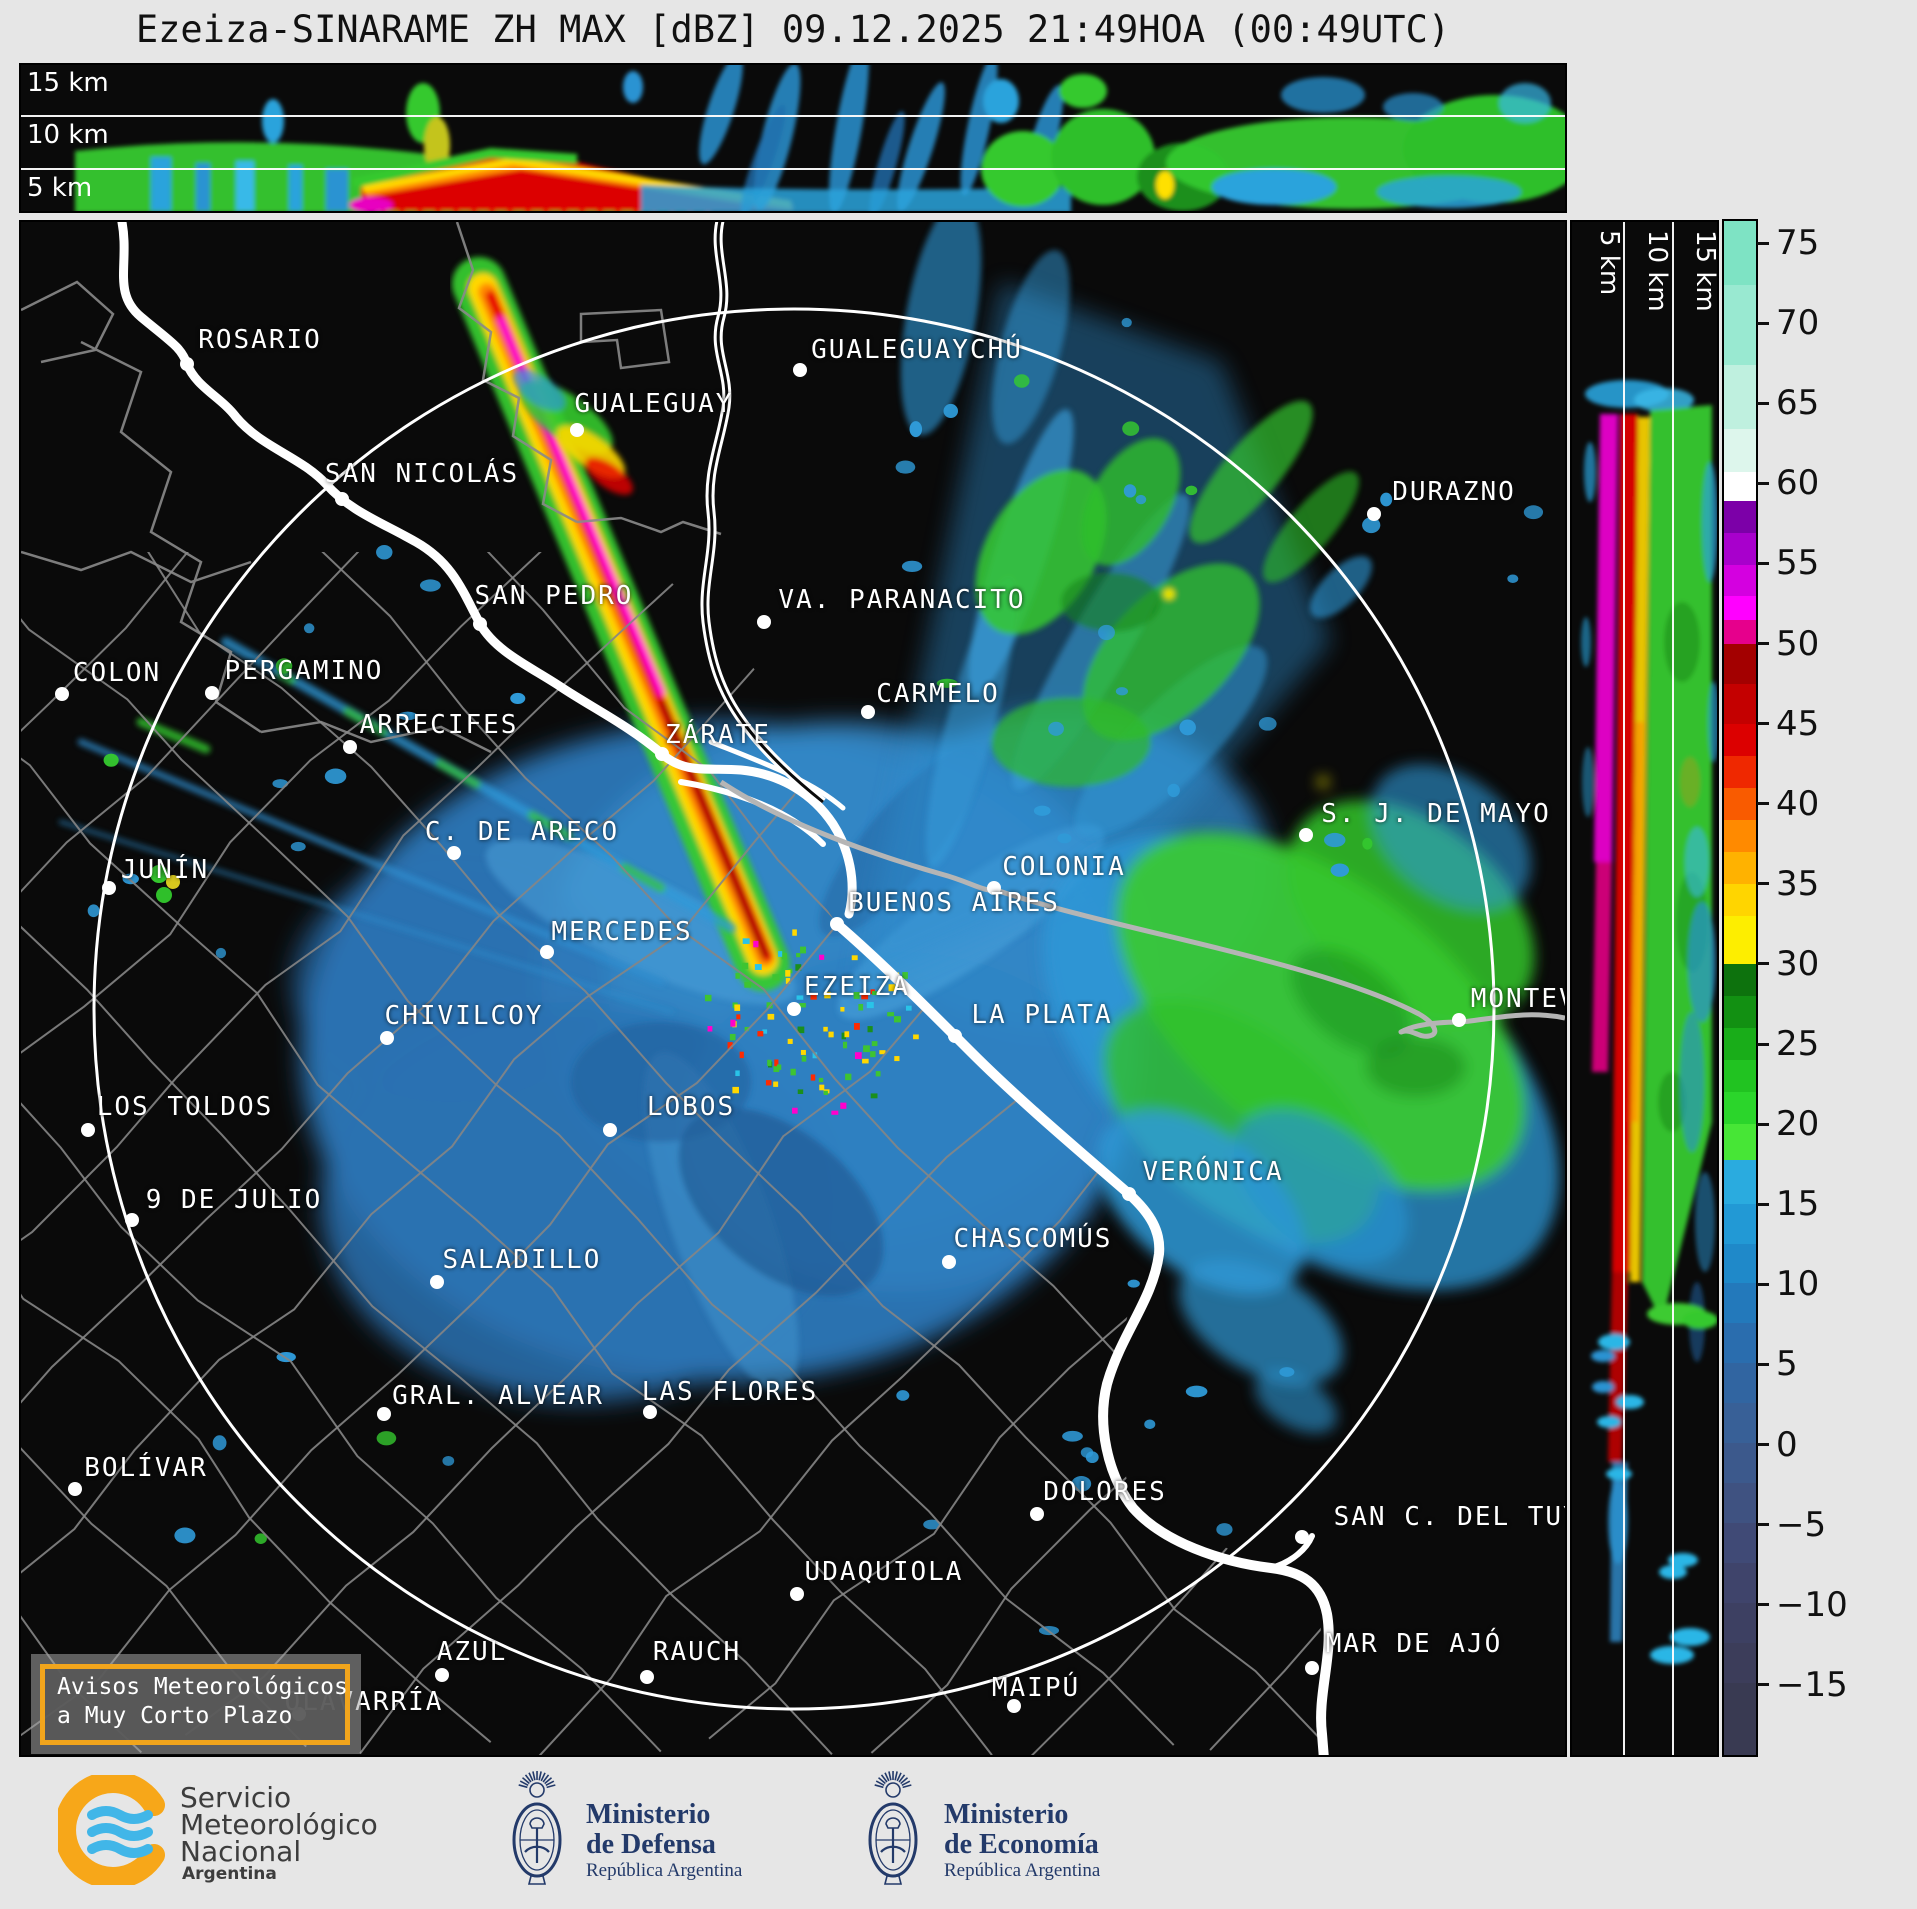 The height and width of the screenshot is (1909, 1917). What do you see at coordinates (820, 138) in the screenshot?
I see `top-cross-section-echoes` at bounding box center [820, 138].